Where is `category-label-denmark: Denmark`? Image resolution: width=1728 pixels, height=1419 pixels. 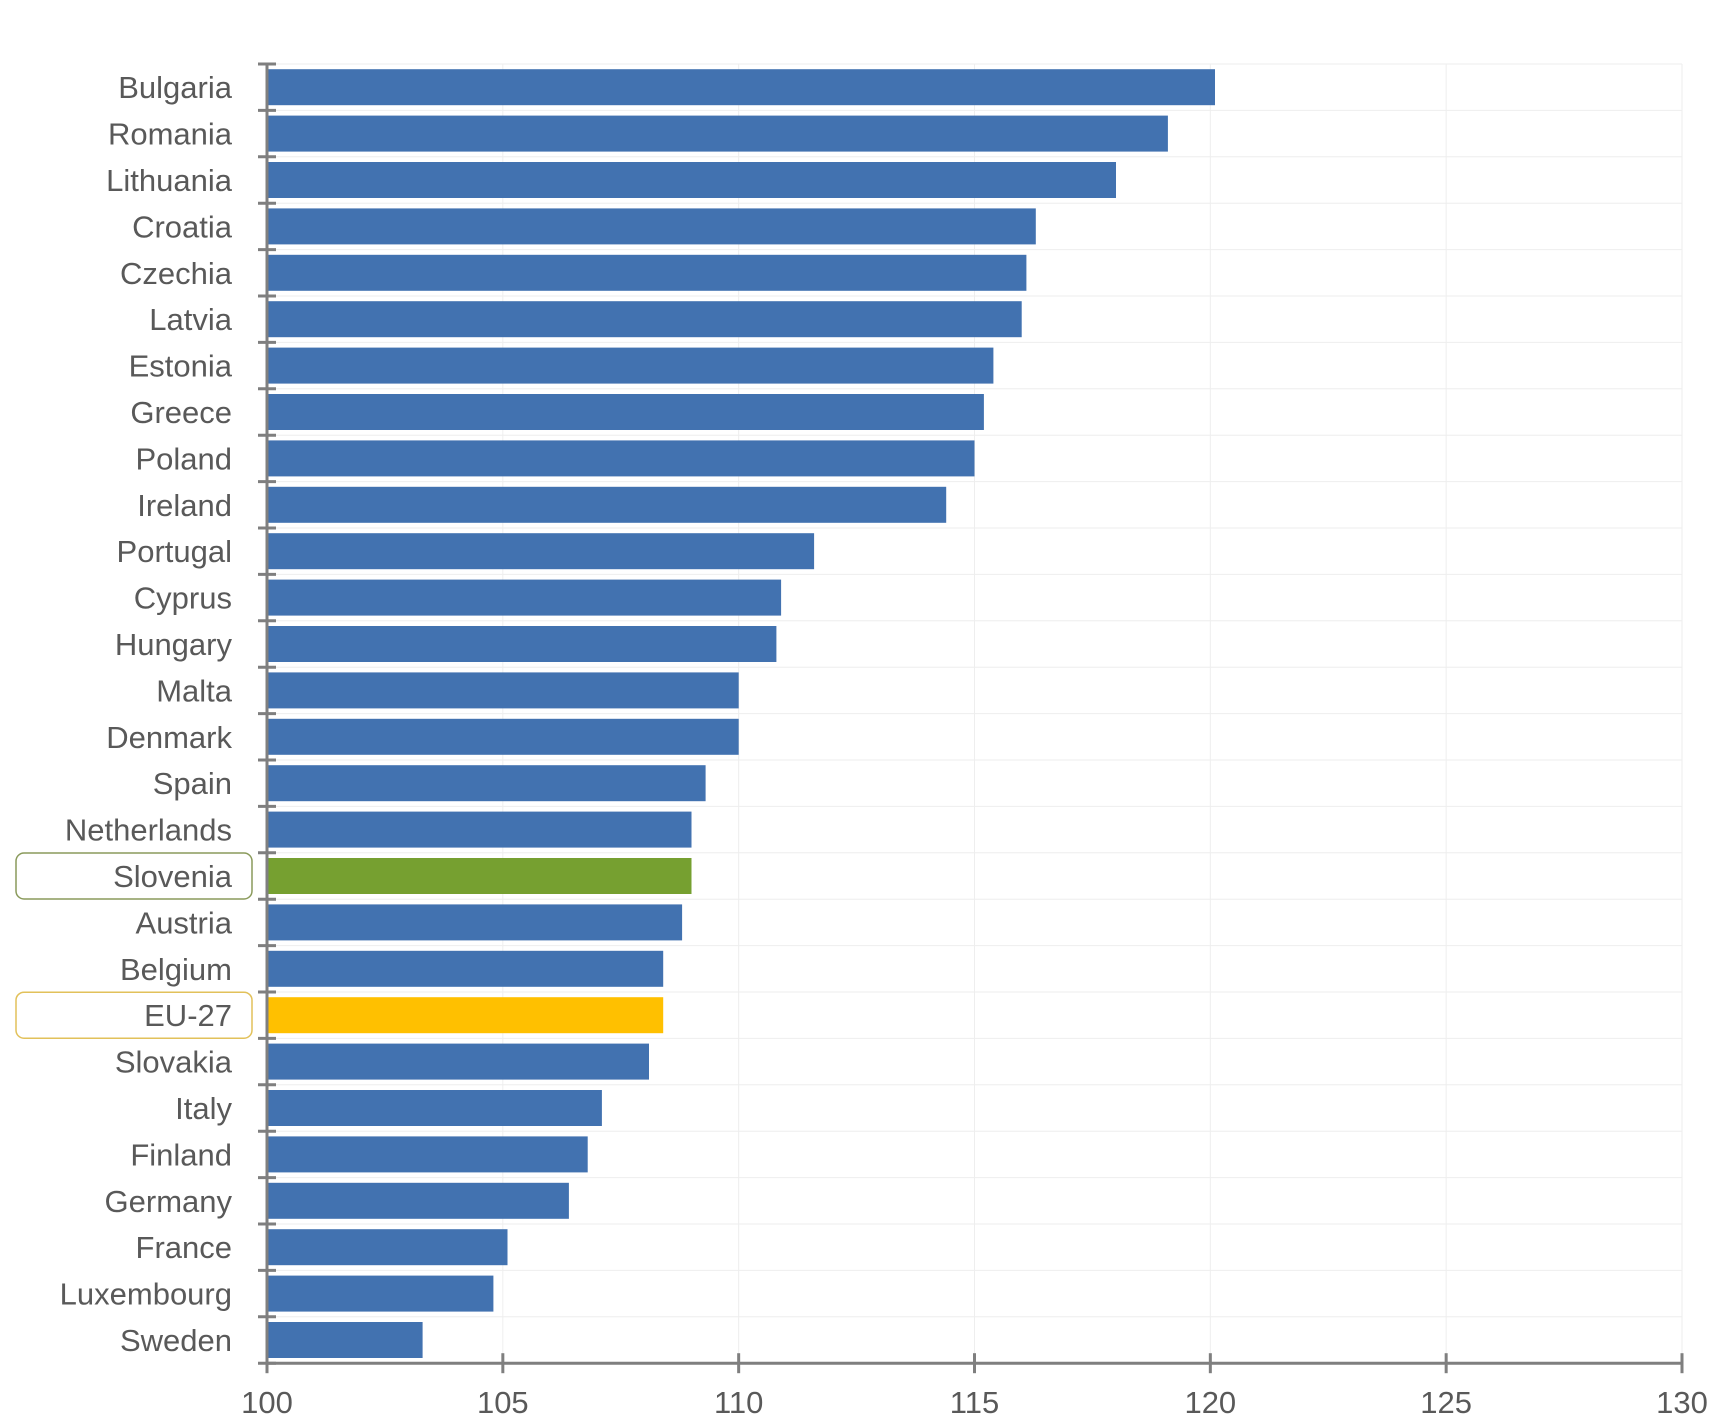
category-label-denmark: Denmark is located at coordinates (169, 737).